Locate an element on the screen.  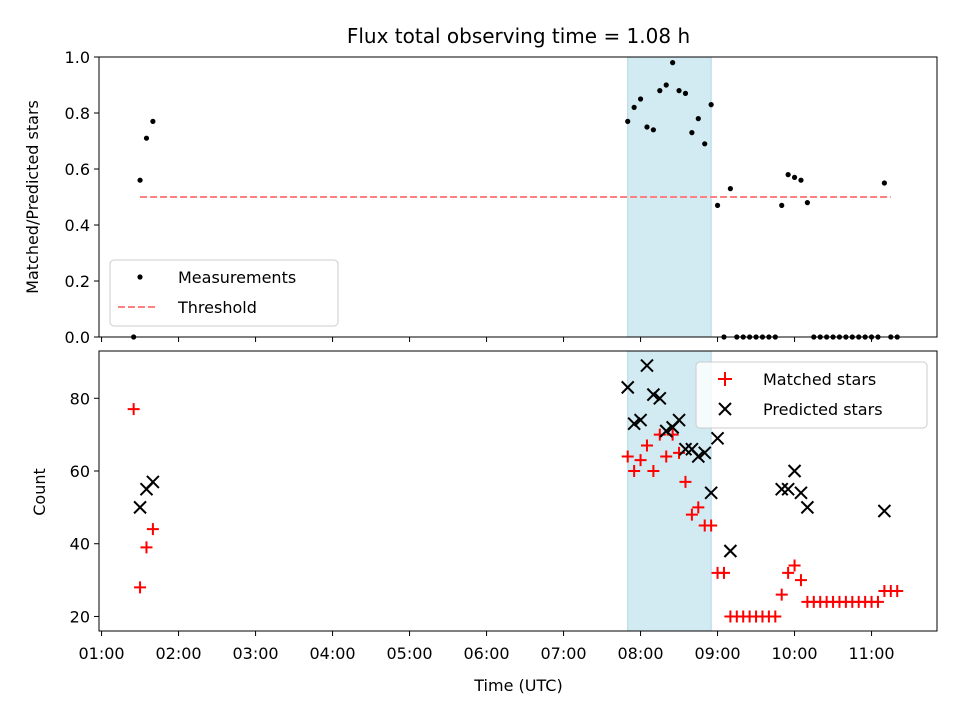
legend-label-threshold: Threshold is located at coordinates (217, 307).